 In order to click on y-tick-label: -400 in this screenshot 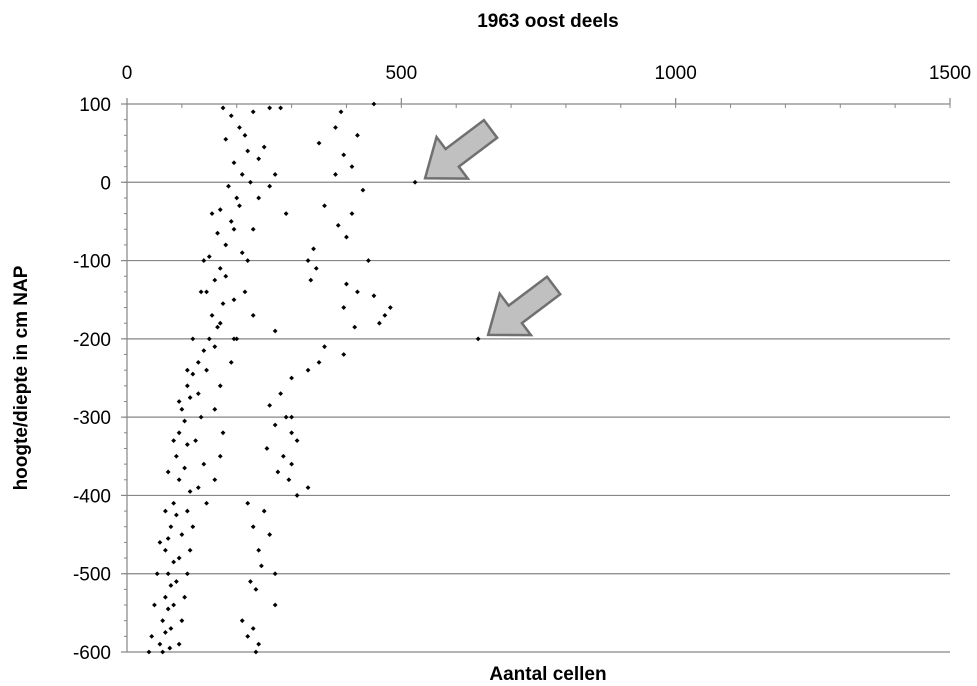, I will do `click(92, 496)`.